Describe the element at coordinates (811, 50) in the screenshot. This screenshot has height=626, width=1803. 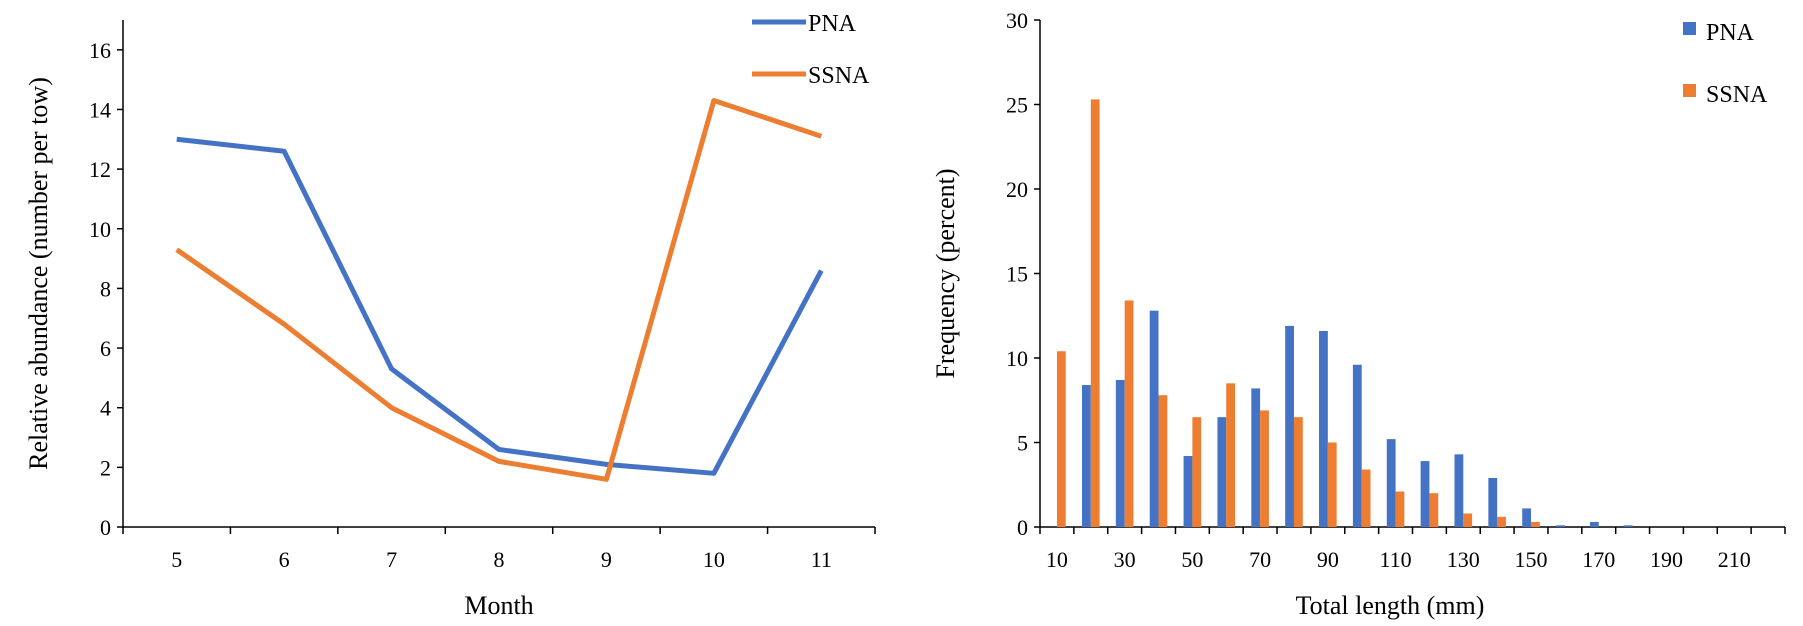
I see `line-chart-legend: PNA SSNA` at that location.